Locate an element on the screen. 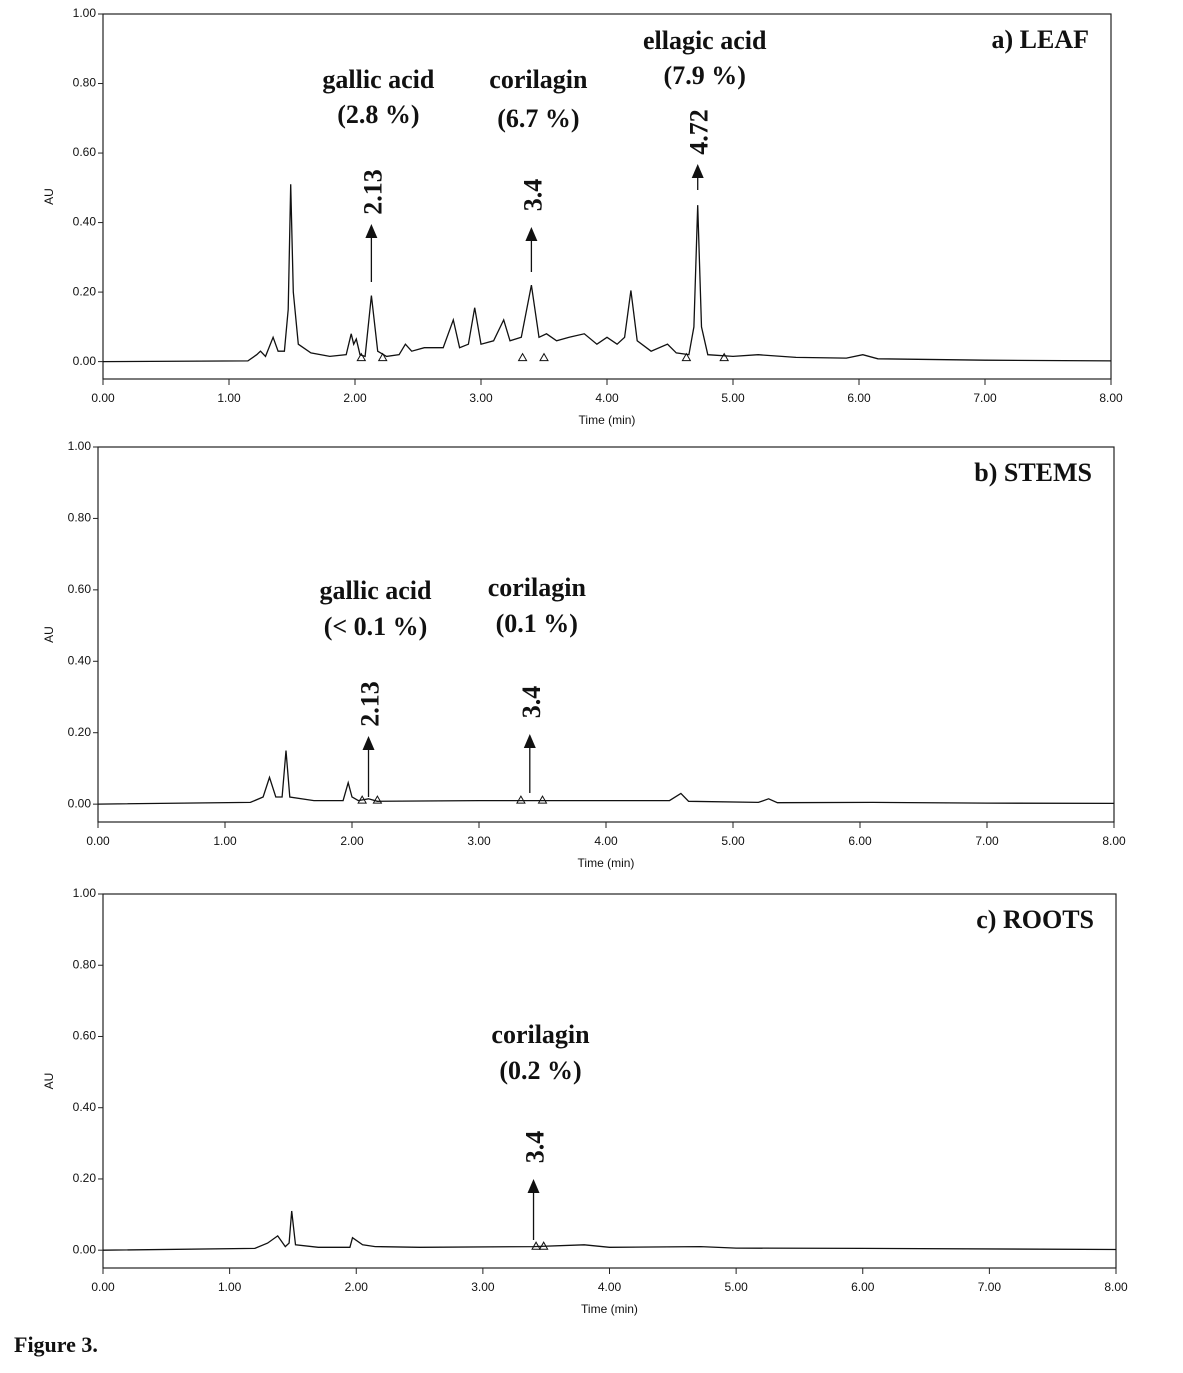 Image resolution: width=1183 pixels, height=1373 pixels. retention-time: 2.13 is located at coordinates (369, 704).